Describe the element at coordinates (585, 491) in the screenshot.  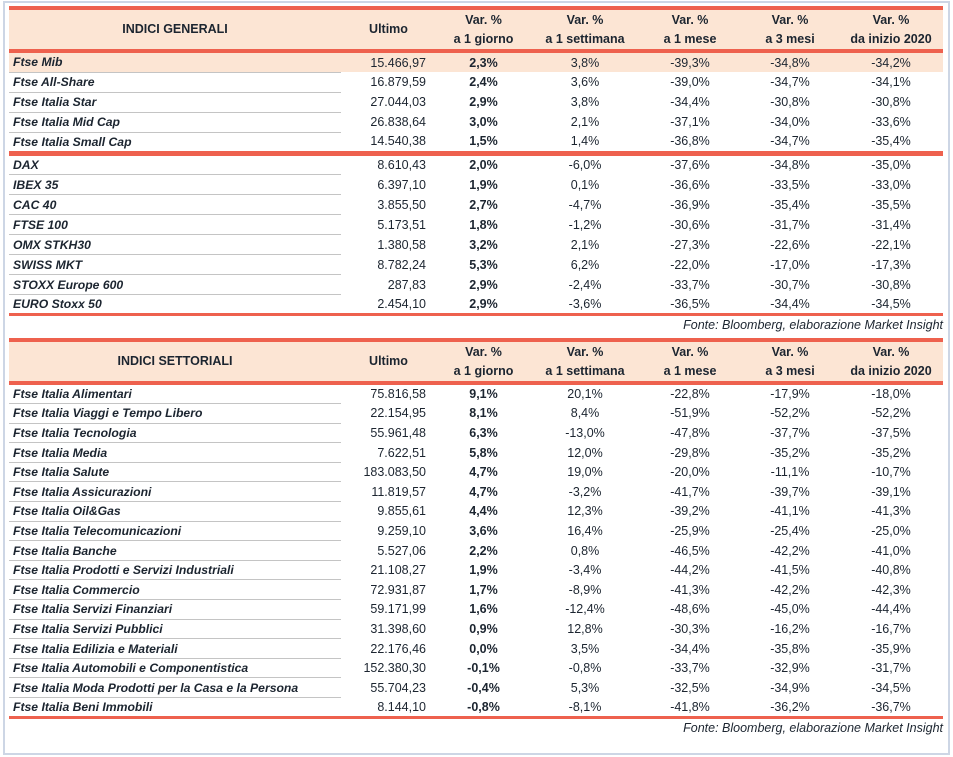
I see `var-1-week: -3,2%` at that location.